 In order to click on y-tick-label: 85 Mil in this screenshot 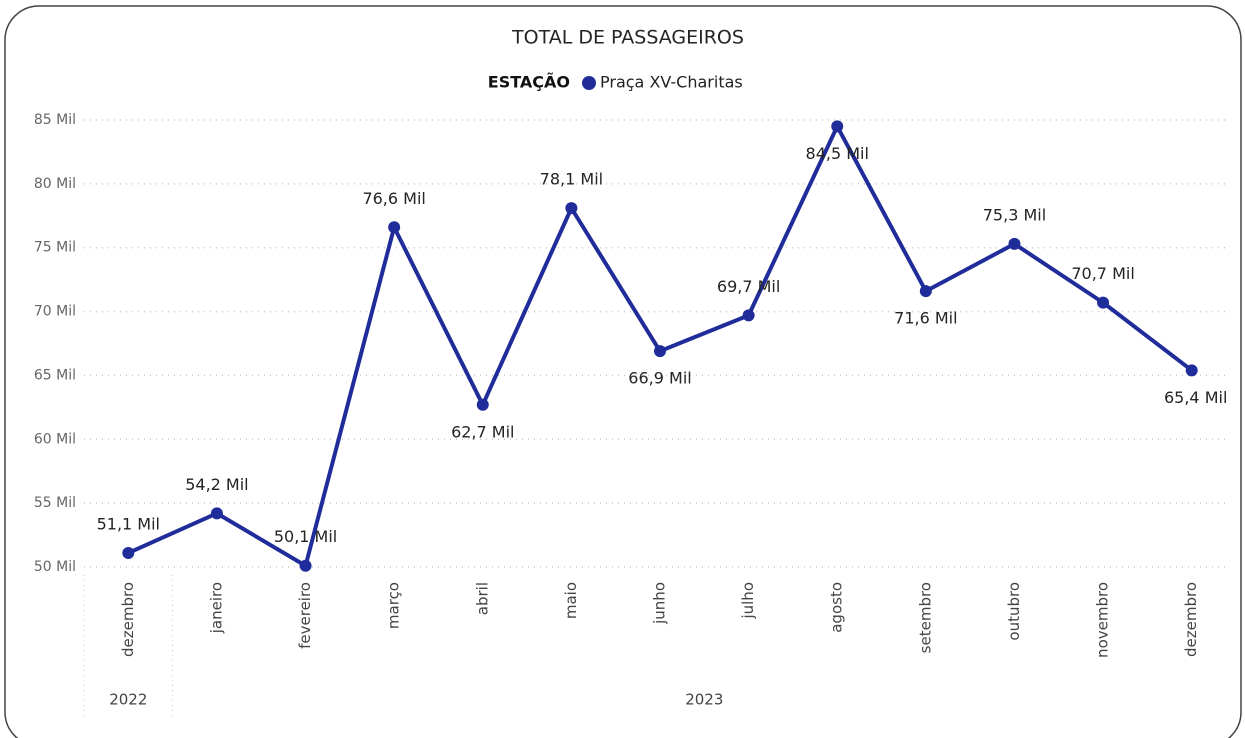, I will do `click(55, 120)`.